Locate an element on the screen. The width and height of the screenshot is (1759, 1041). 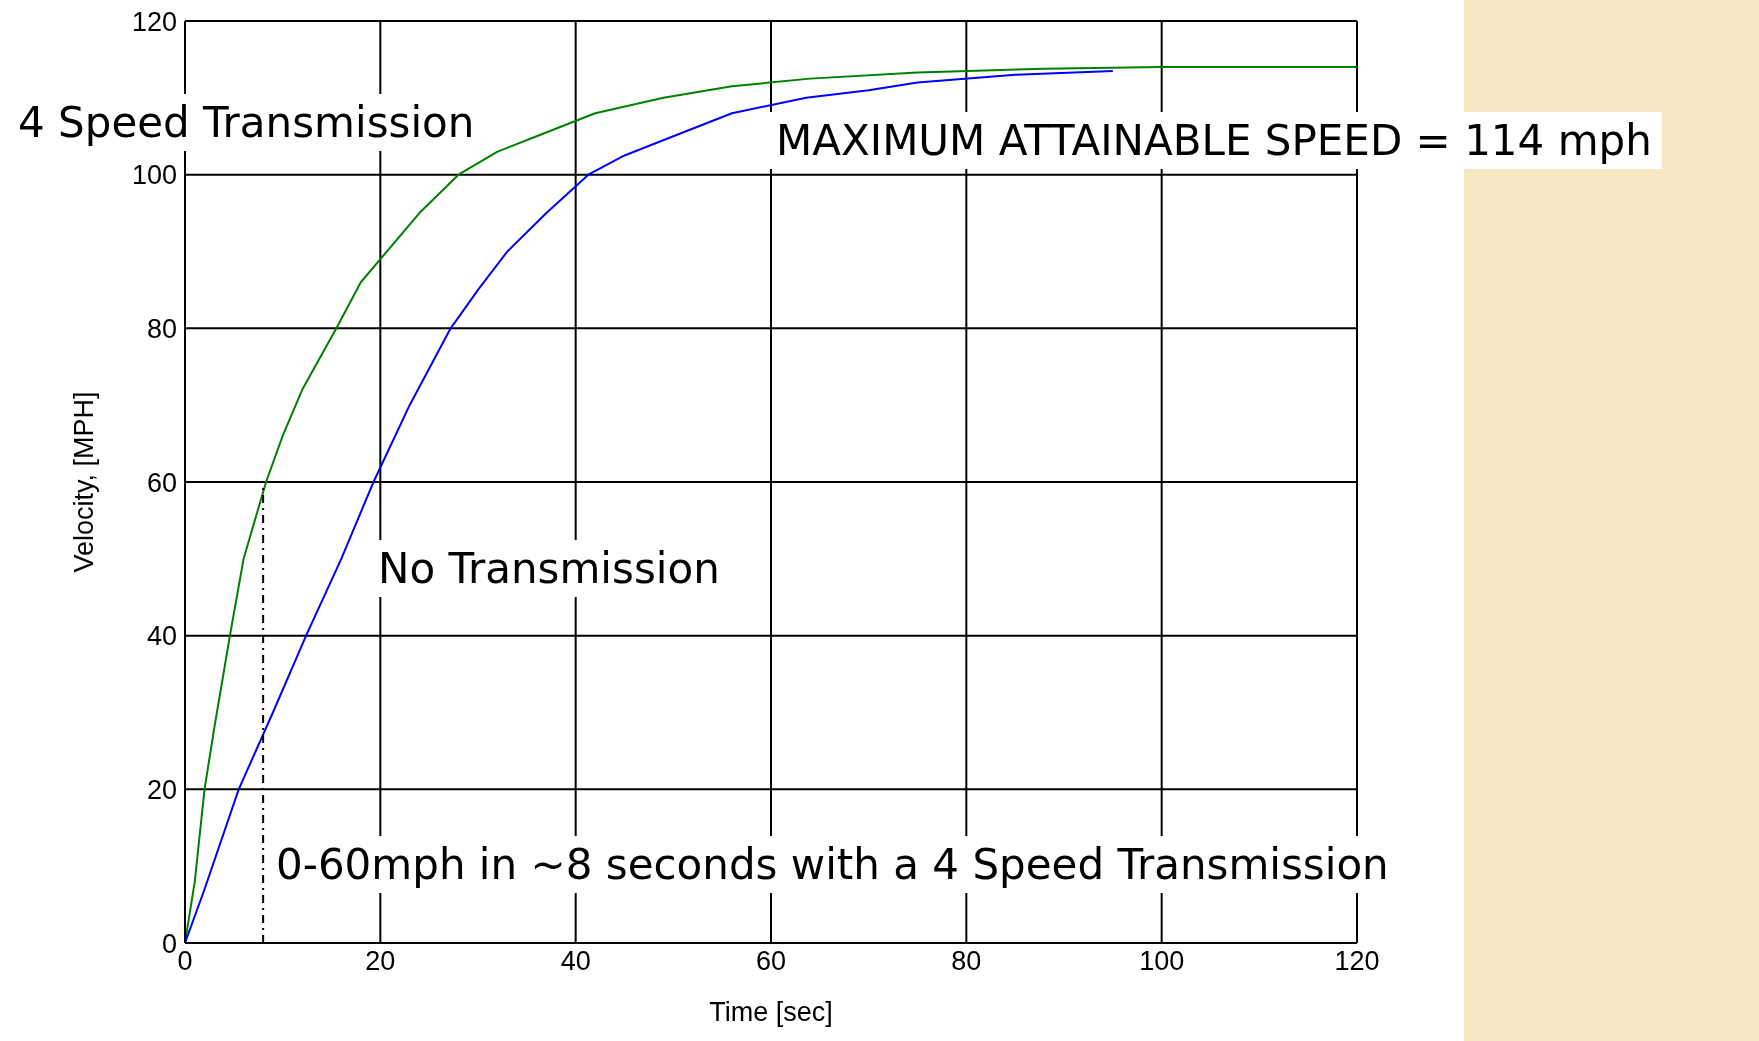
series-label: 4 Speed Transmission is located at coordinates (246, 122).